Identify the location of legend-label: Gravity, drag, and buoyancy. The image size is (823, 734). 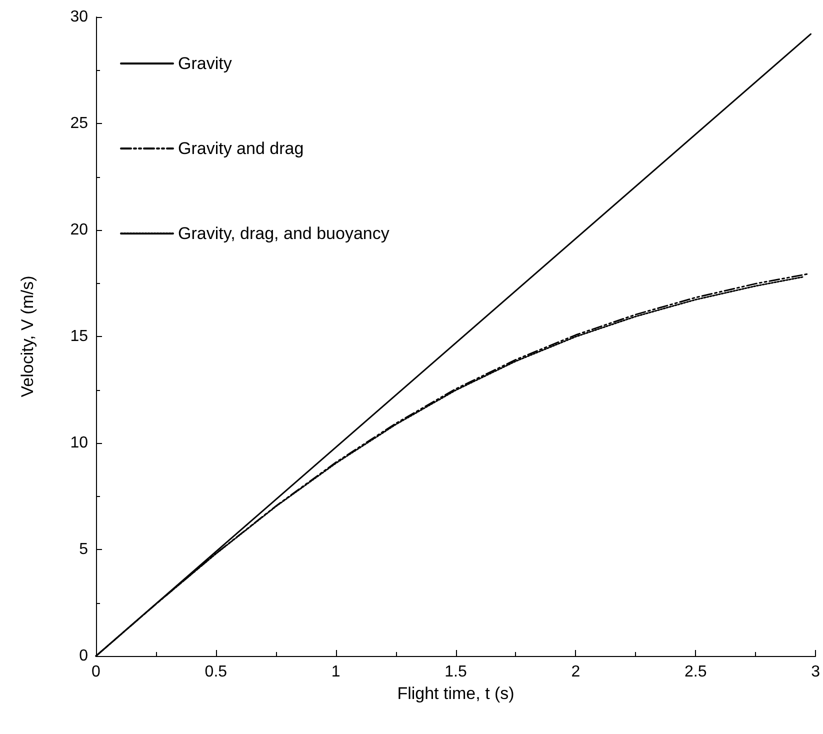
(284, 233).